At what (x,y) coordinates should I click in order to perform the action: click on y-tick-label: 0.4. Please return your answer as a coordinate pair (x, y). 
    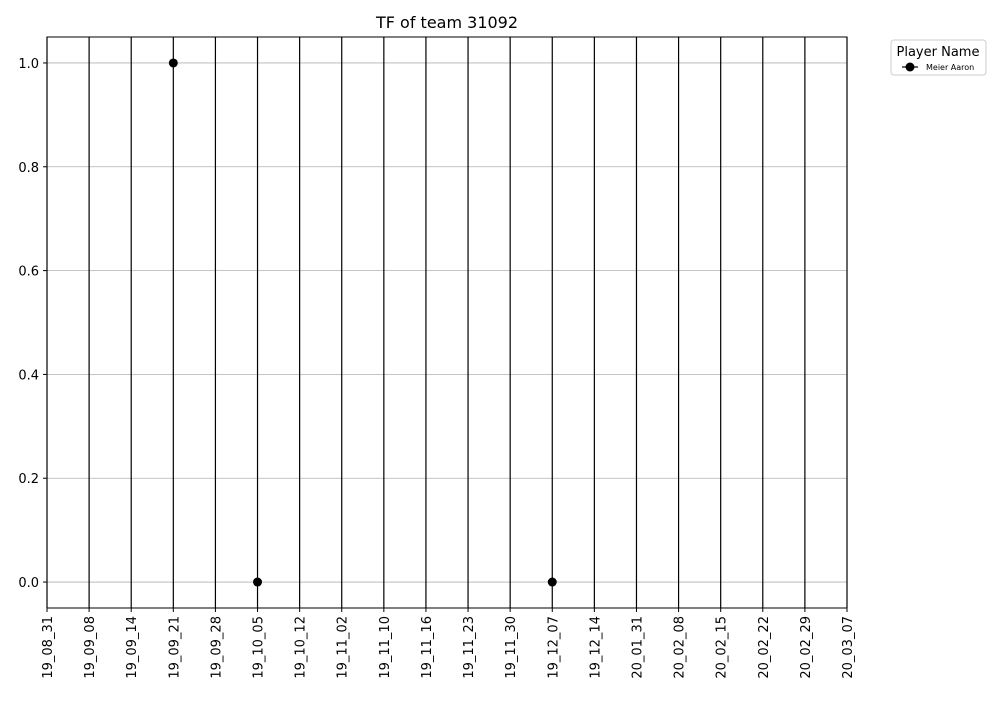
    Looking at the image, I should click on (28, 375).